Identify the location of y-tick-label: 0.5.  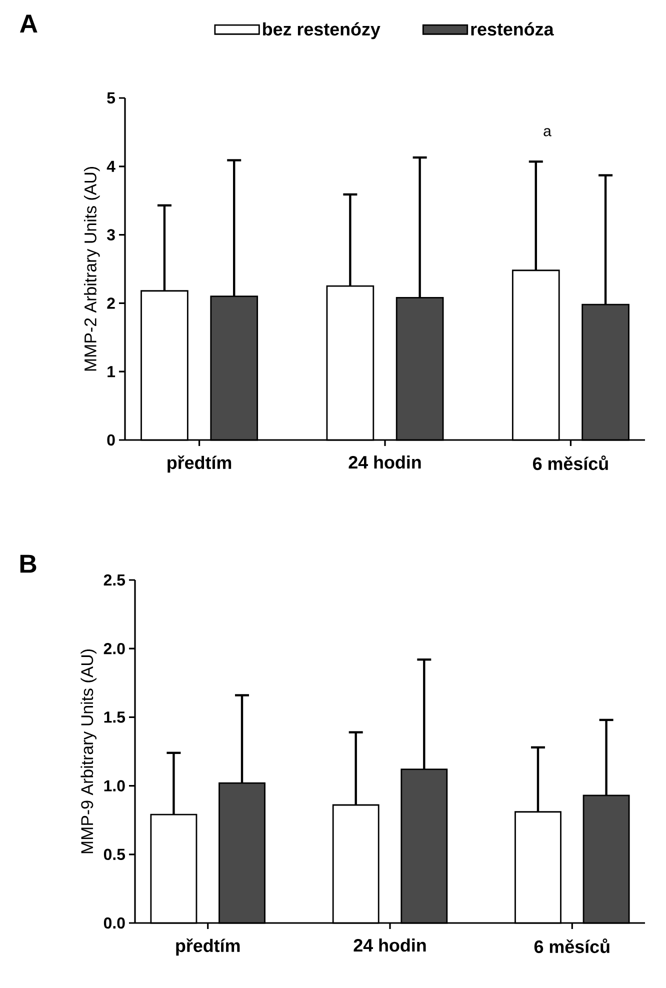
(115, 854).